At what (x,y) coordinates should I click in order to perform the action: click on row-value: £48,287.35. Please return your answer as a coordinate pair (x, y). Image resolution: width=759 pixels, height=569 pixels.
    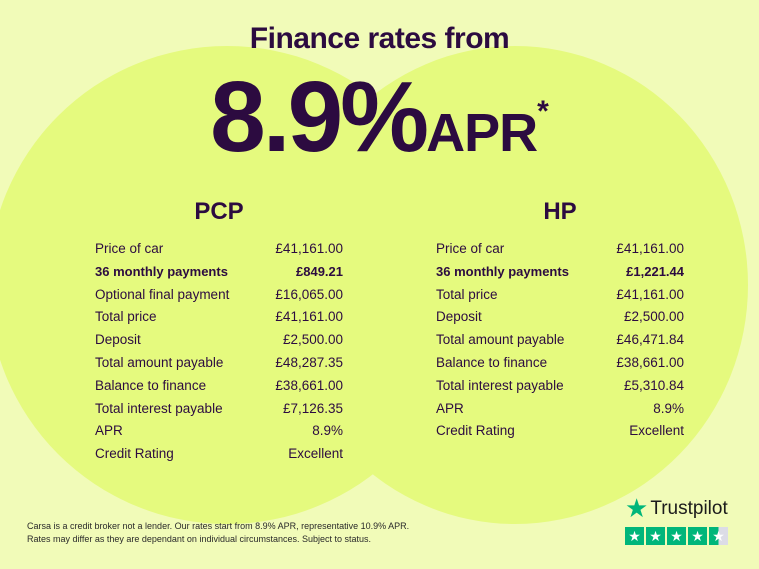
    Looking at the image, I should click on (309, 362).